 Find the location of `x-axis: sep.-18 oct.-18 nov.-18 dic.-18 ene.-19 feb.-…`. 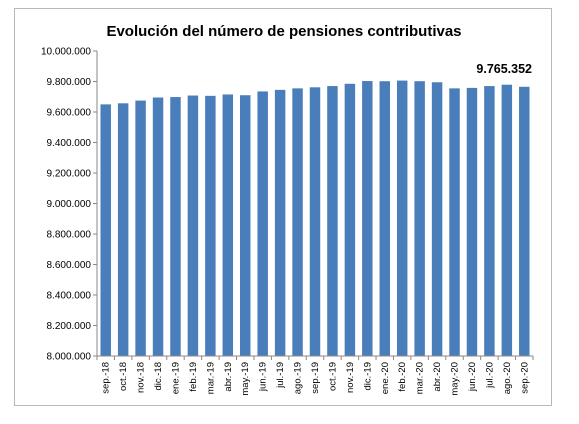

x-axis: sep.-18 oct.-18 nov.-18 dic.-18 ene.-19 feb.-… is located at coordinates (315, 376).